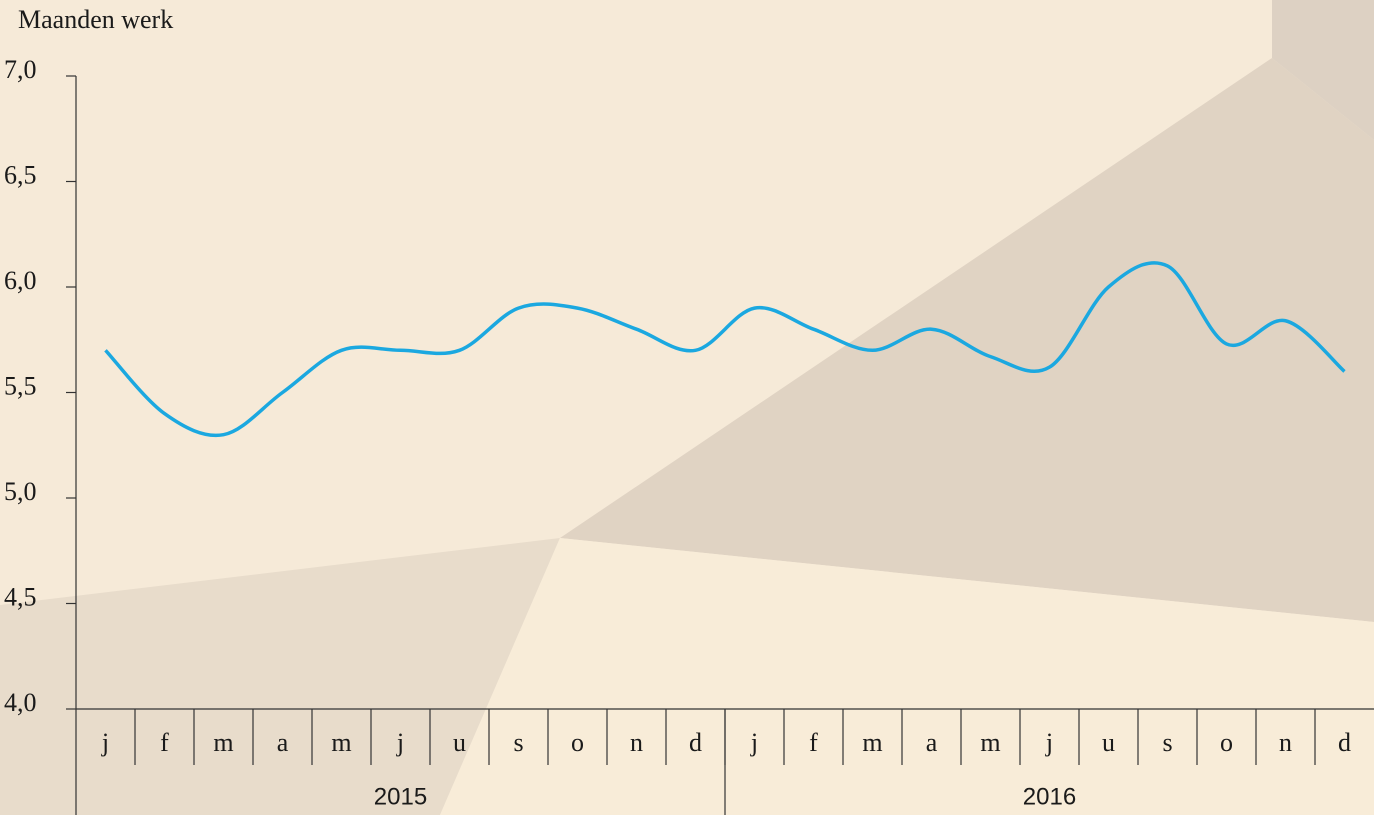 The height and width of the screenshot is (815, 1374). What do you see at coordinates (20, 702) in the screenshot?
I see `y-tick-label: 4,0` at bounding box center [20, 702].